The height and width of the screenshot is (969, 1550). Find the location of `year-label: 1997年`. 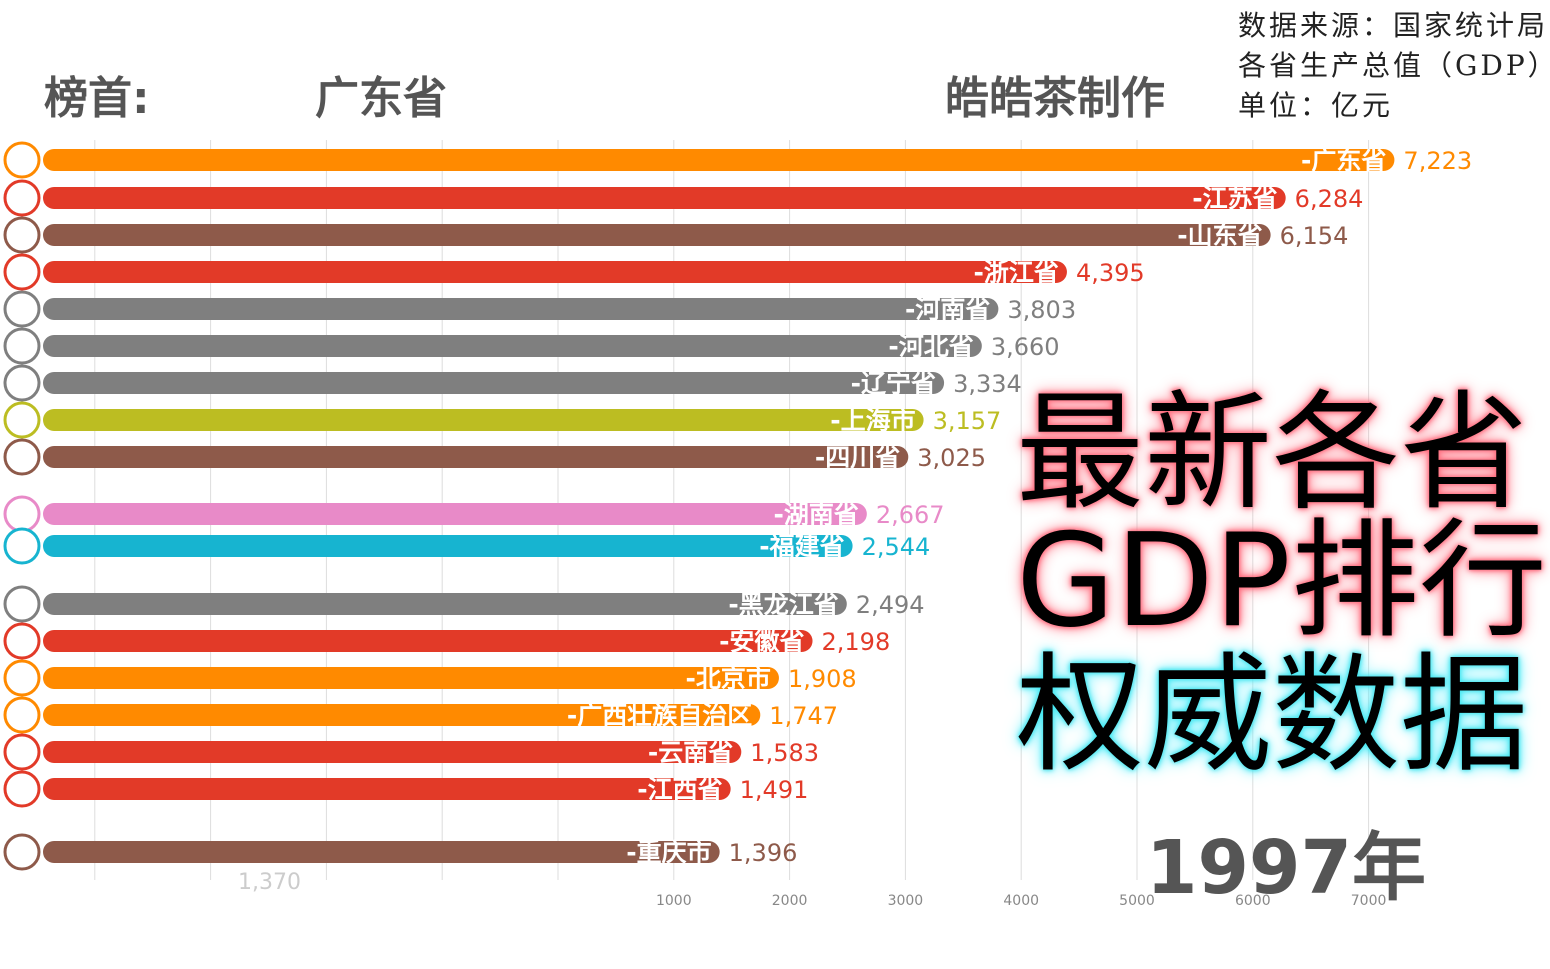

year-label: 1997年 is located at coordinates (1286, 868).